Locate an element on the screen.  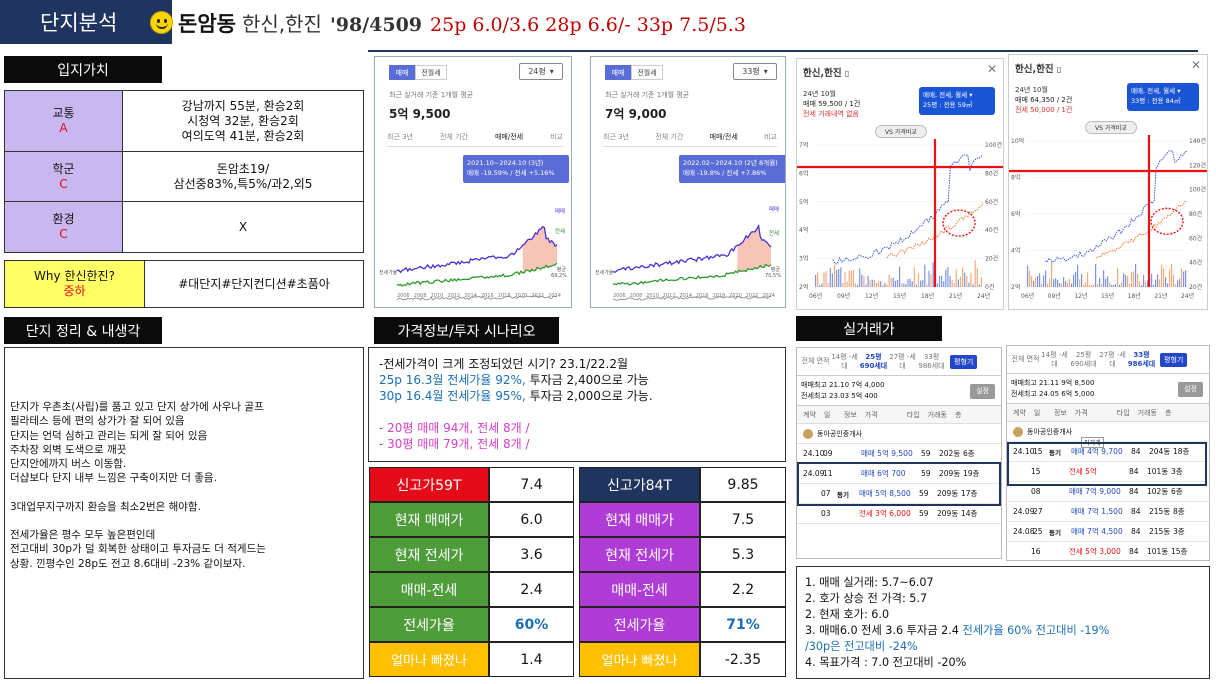
x-tick: 2020 is located at coordinates (735, 296).